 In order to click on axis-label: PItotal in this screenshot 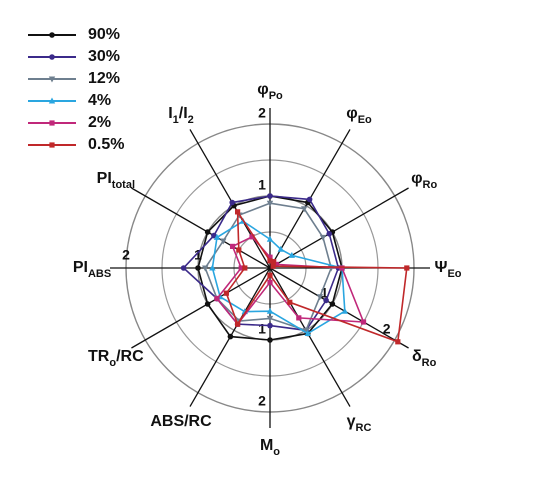, I will do `click(116, 180)`.